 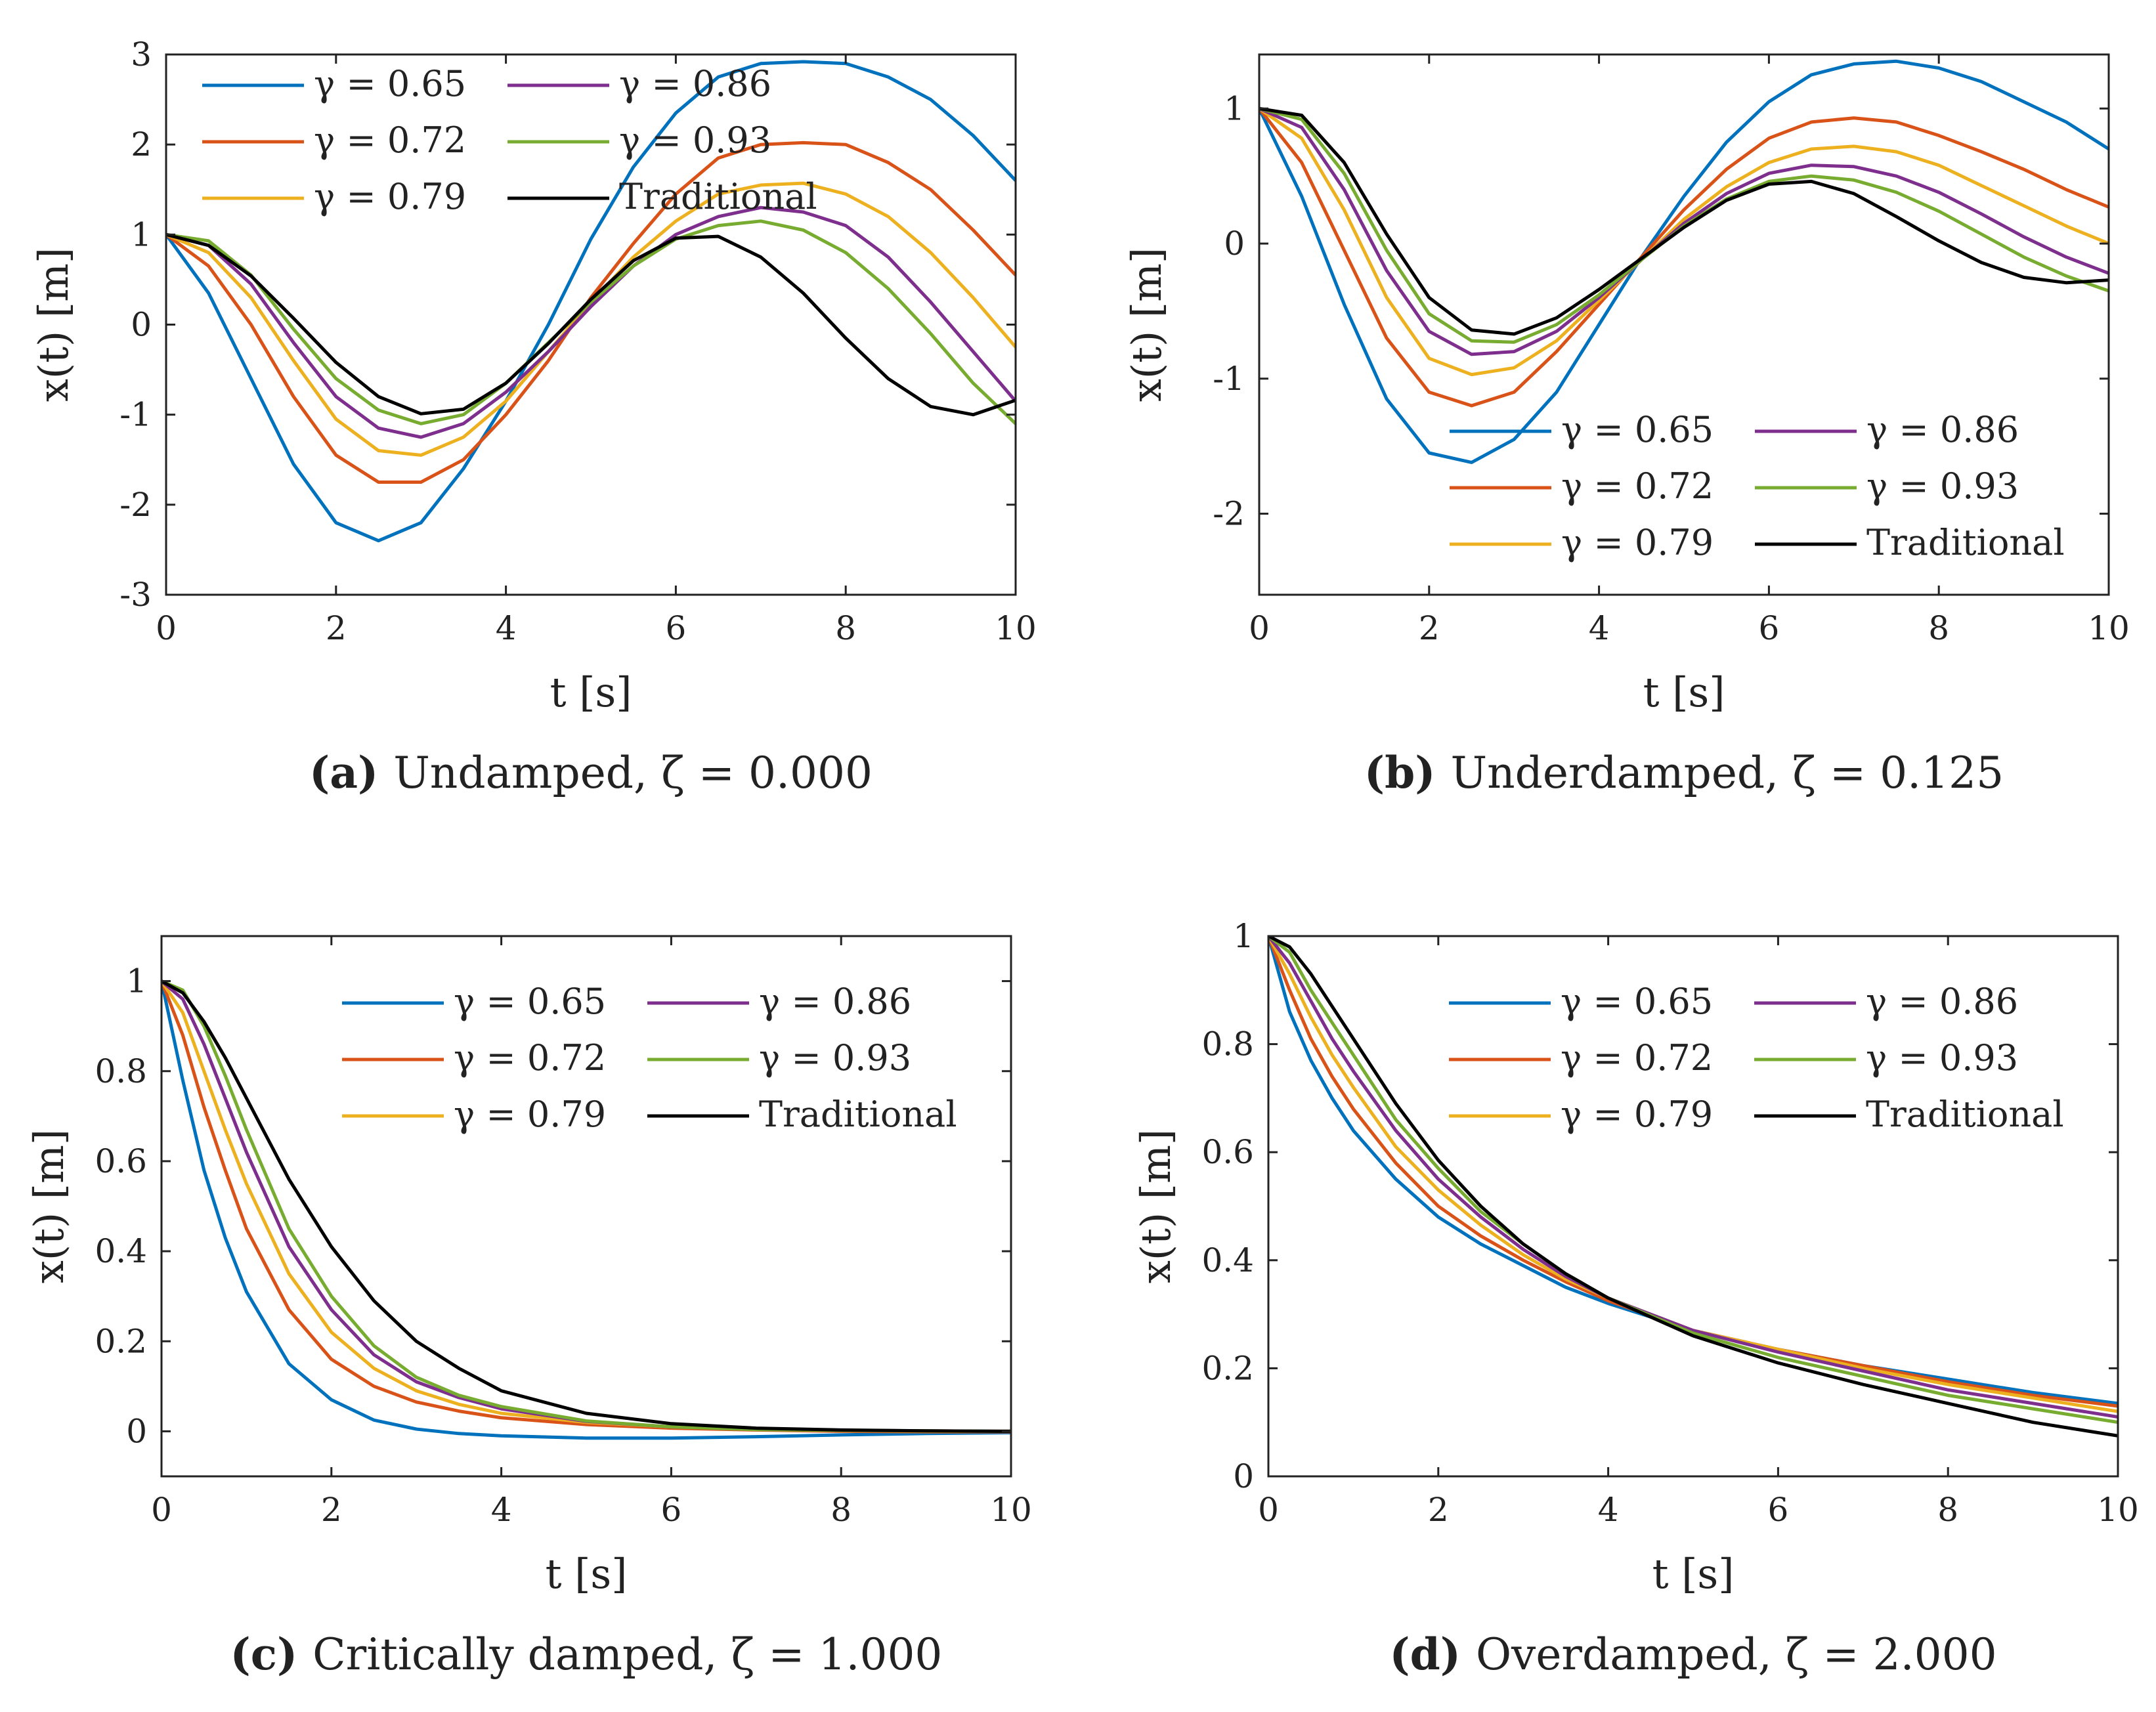 What do you see at coordinates (1736, 1655) in the screenshot?
I see `caption-text: Overdamped, ζ = 2.000` at bounding box center [1736, 1655].